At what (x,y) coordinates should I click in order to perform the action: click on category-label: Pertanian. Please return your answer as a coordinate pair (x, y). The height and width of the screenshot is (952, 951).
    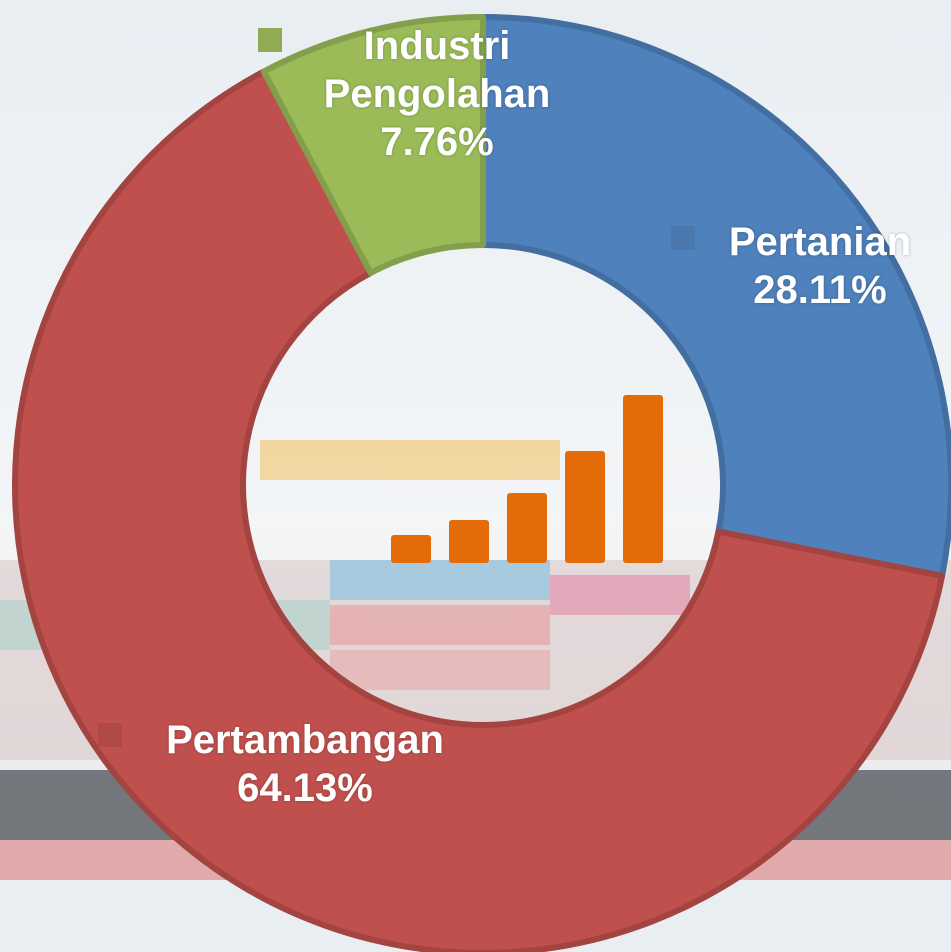
    Looking at the image, I should click on (820, 242).